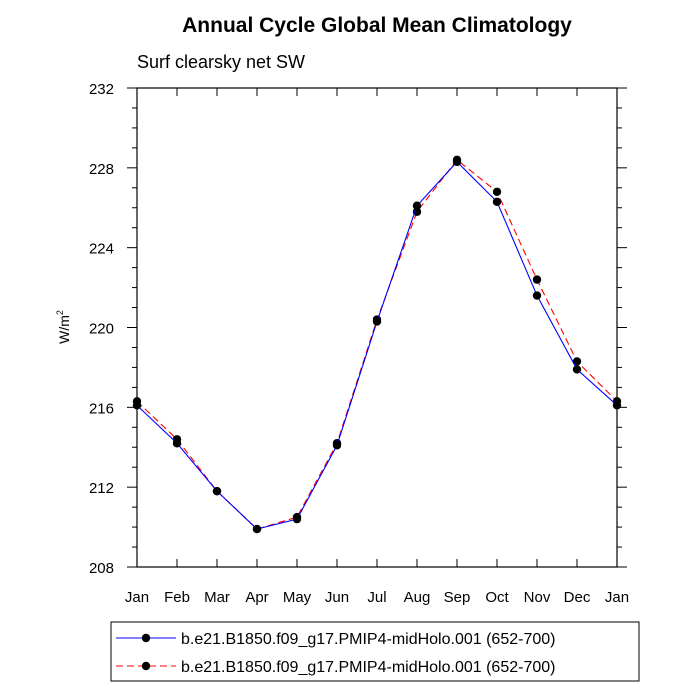  What do you see at coordinates (537, 597) in the screenshot?
I see `x-tick-label: Nov` at bounding box center [537, 597].